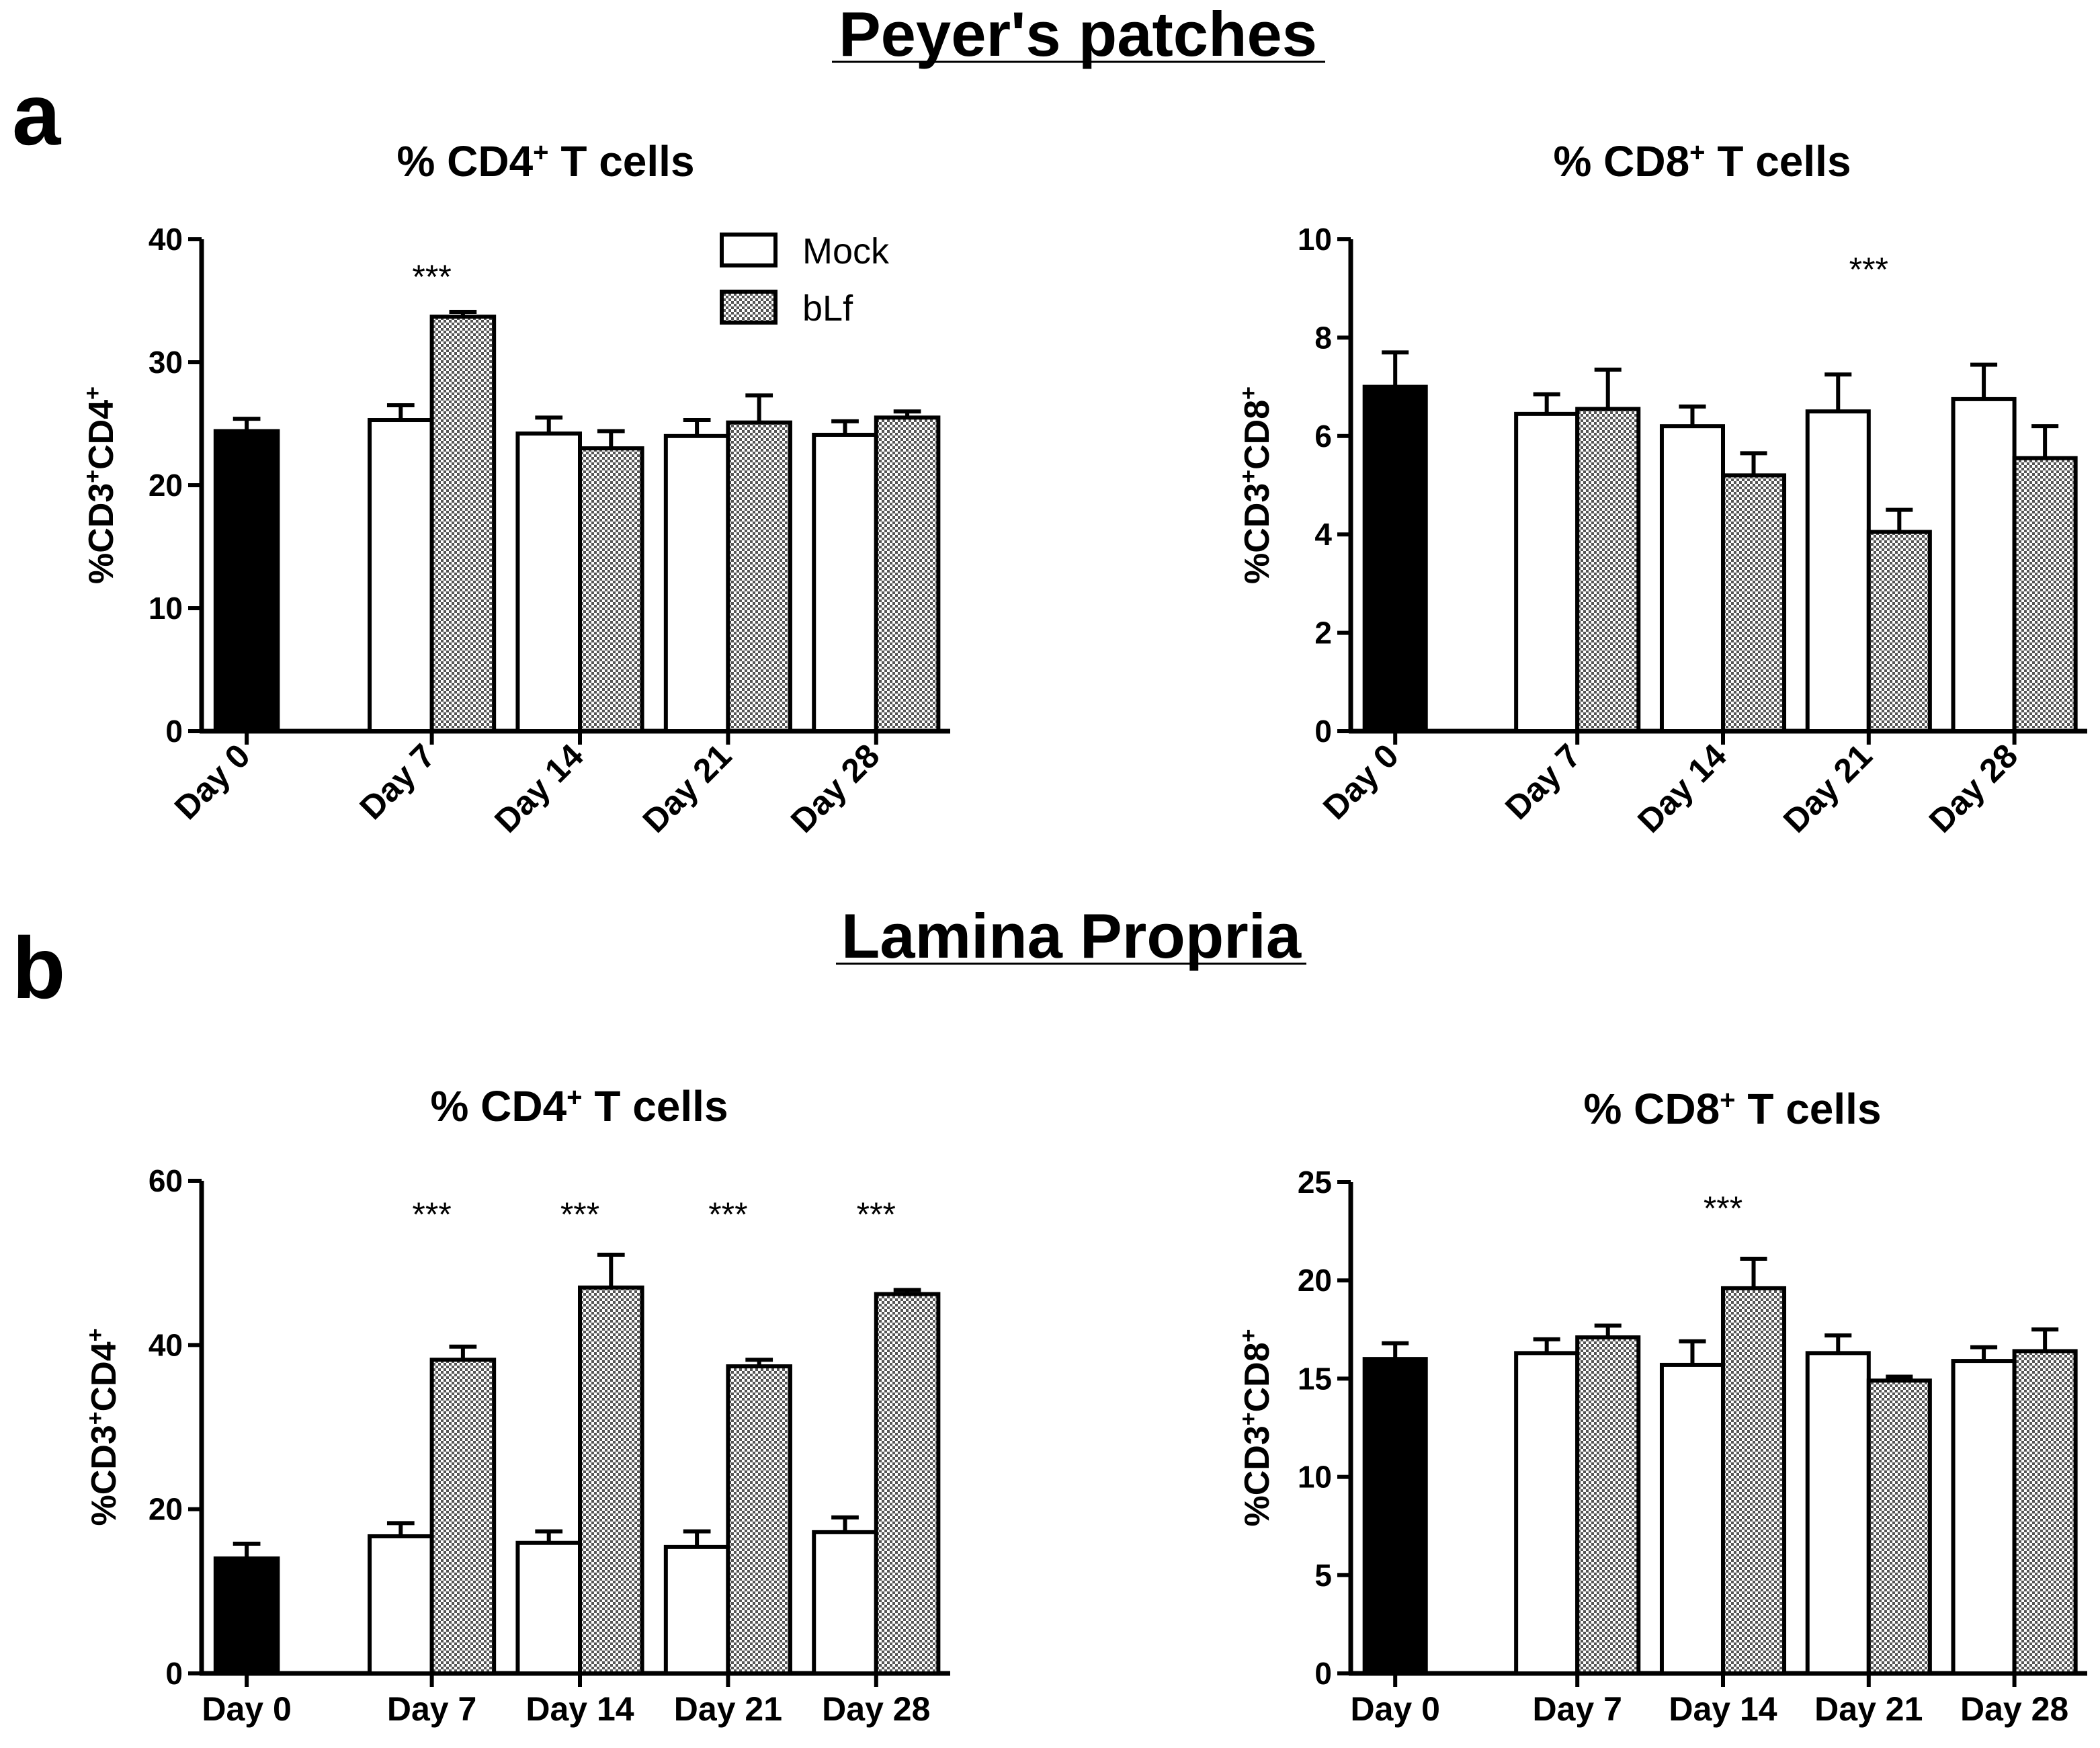 Image resolution: width=2100 pixels, height=1748 pixels. I want to click on y-tick-label: 10, so click(1315, 1477).